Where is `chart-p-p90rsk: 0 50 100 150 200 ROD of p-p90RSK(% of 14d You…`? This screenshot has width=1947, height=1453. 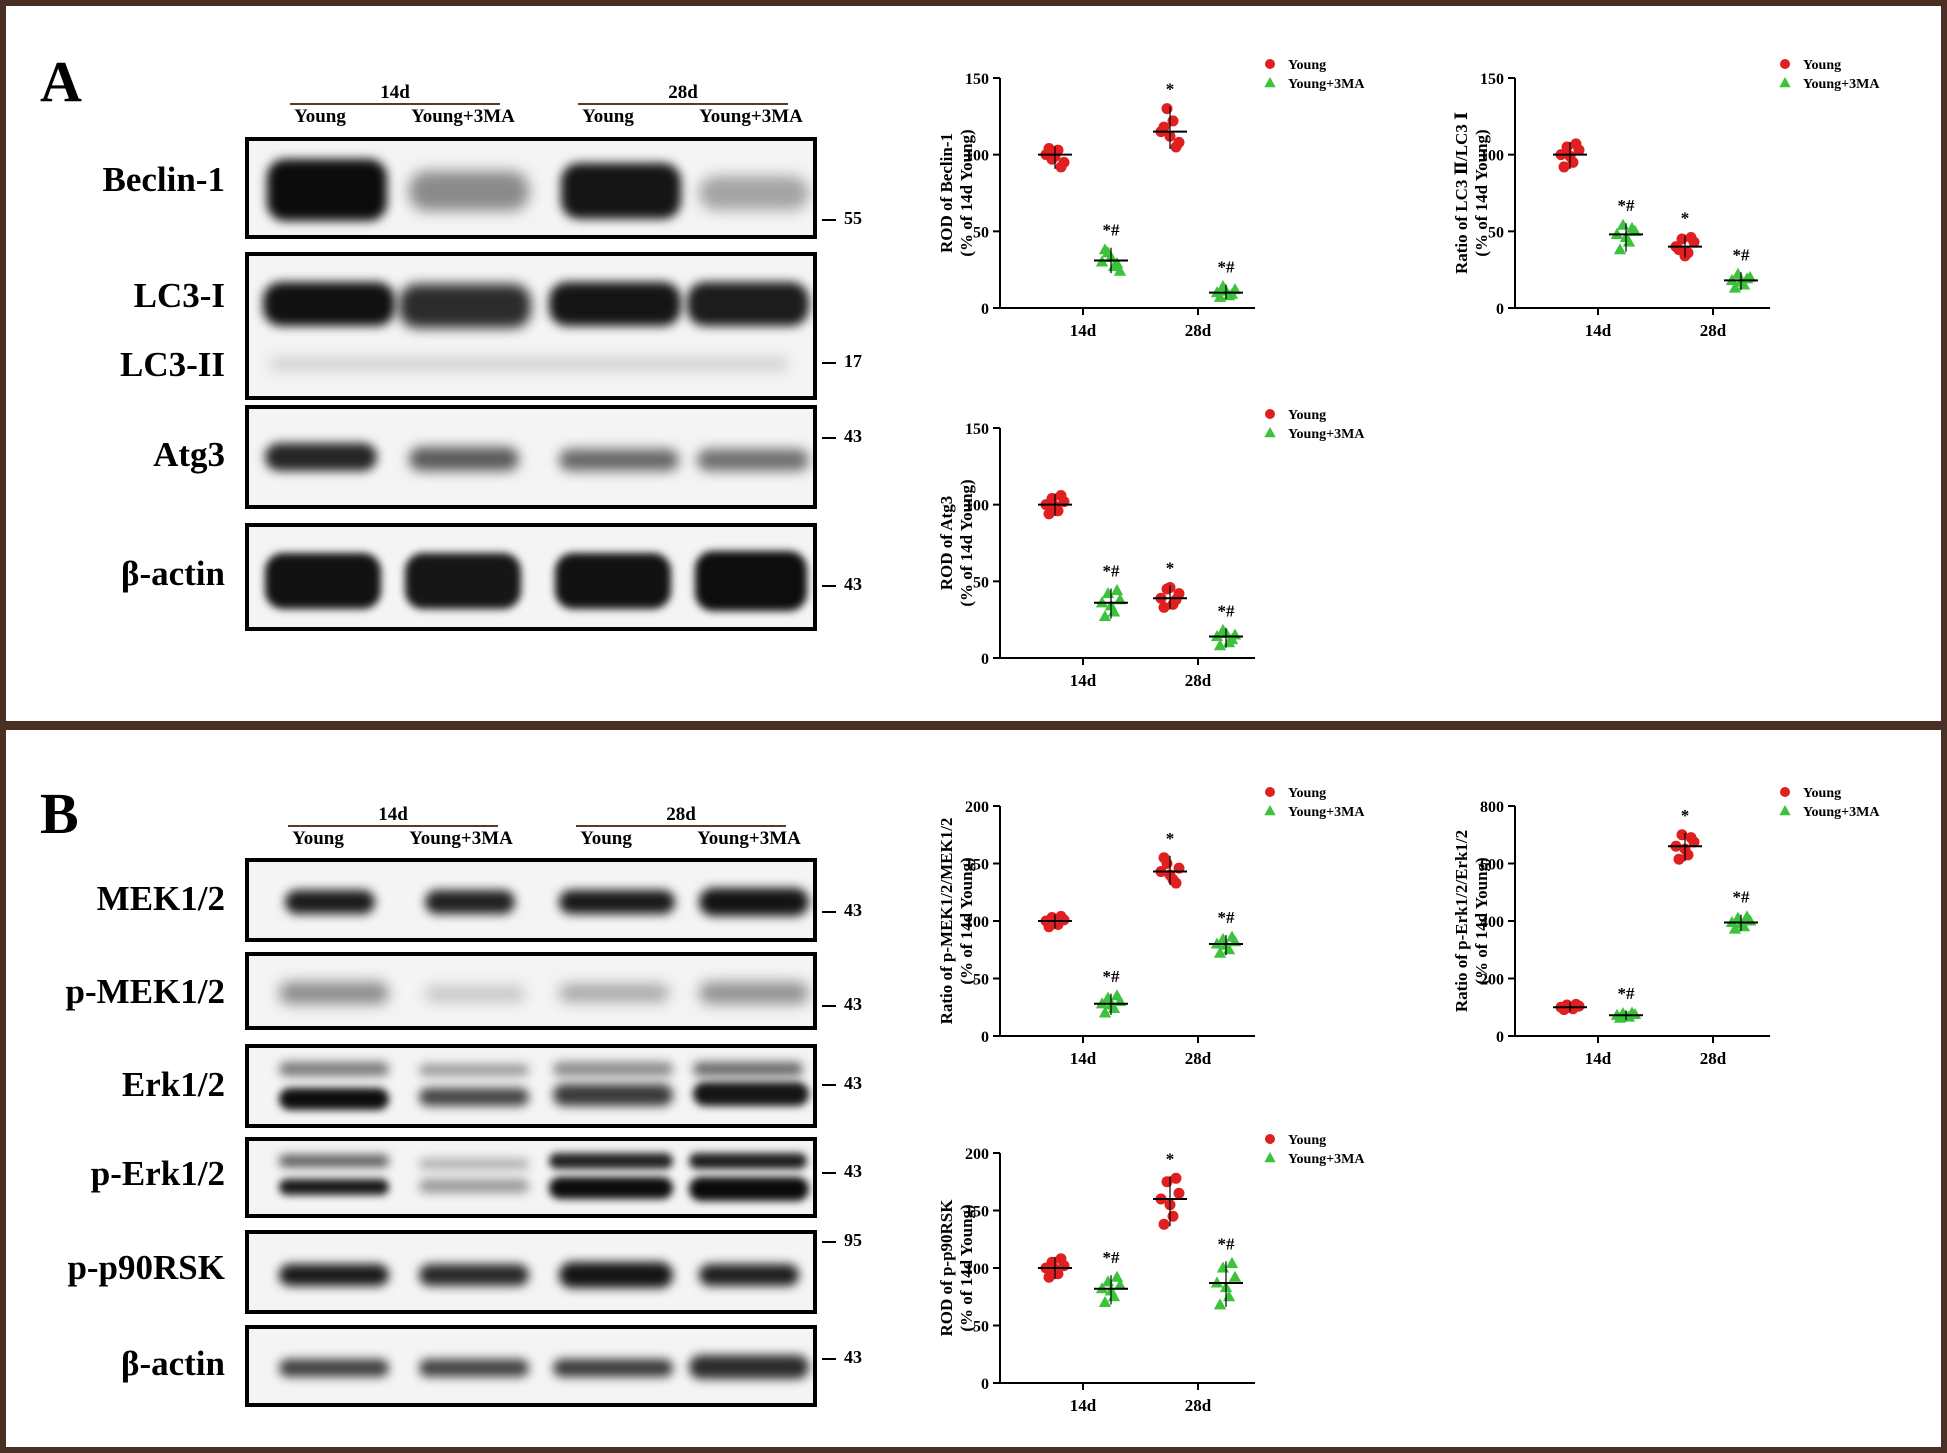
chart-p-p90rsk: 0 50 100 150 200 ROD of p-p90RSK(% of 14d You… is located at coordinates (1151, 1274).